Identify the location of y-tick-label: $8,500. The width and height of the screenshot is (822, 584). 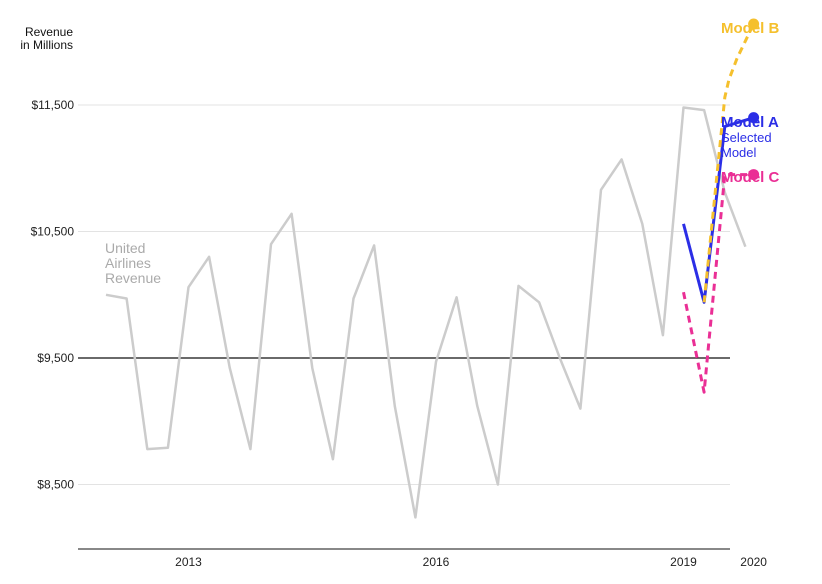
(55, 485).